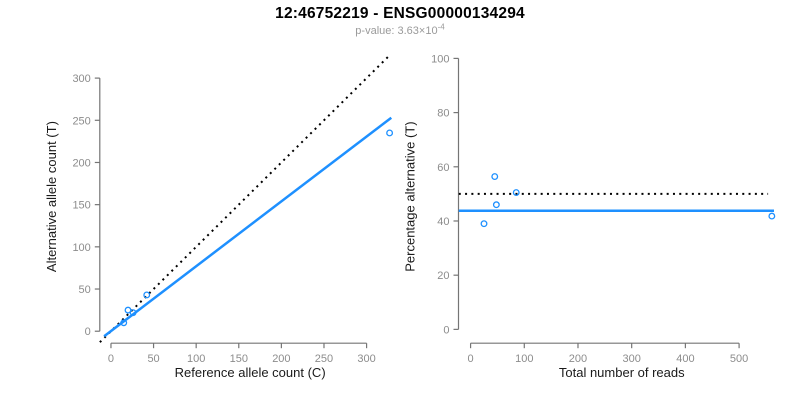  What do you see at coordinates (51, 196) in the screenshot?
I see `y-axis-label: Alternative allele count (T)` at bounding box center [51, 196].